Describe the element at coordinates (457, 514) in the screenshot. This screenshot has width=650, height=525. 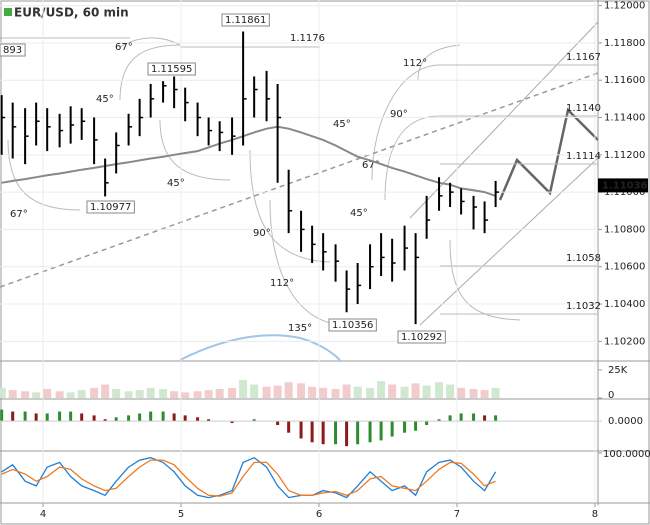
I see `x-tick-label: 7` at that location.